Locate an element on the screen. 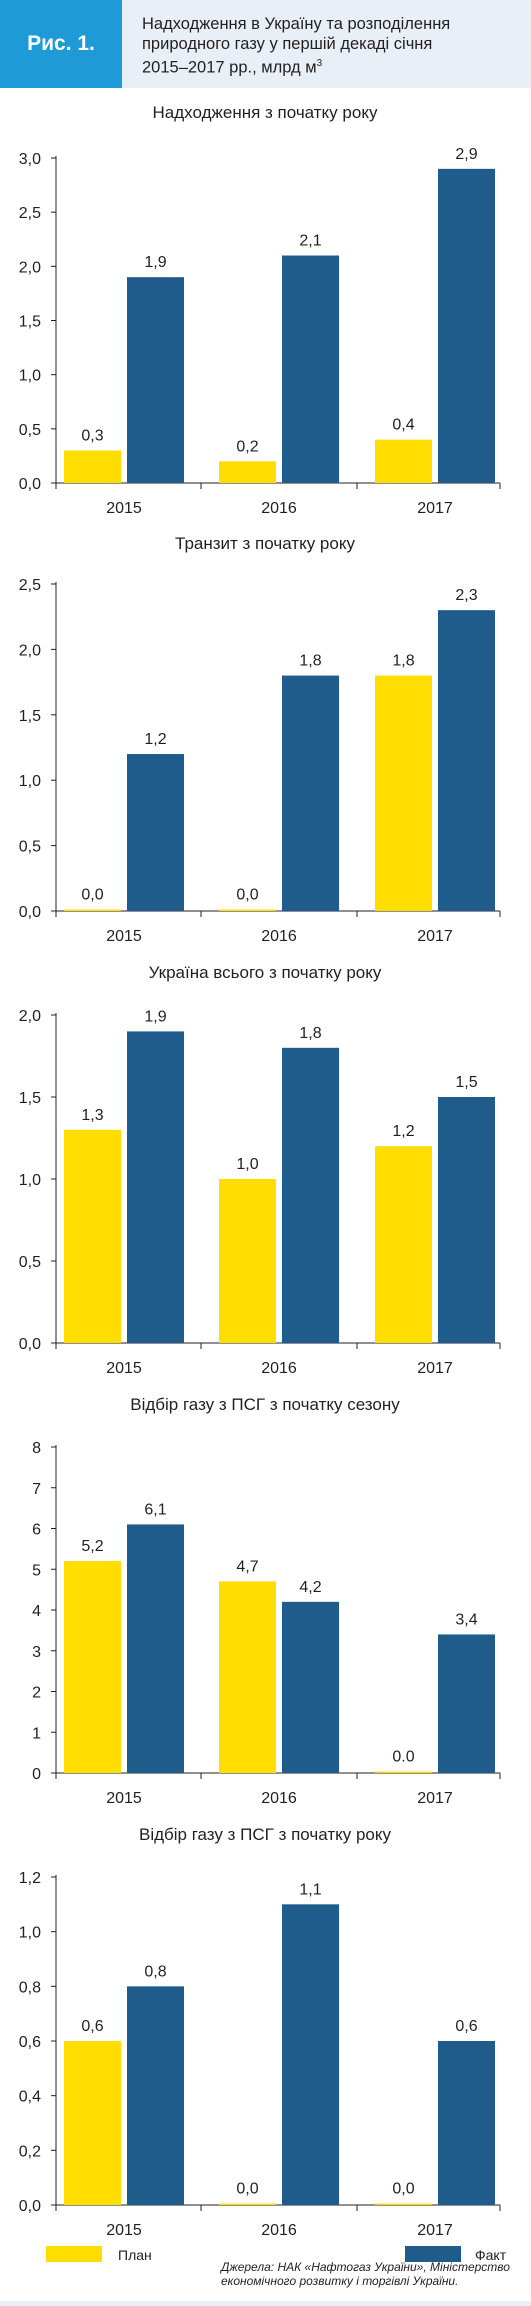 This screenshot has width=531, height=2306. data-label: 0,6 is located at coordinates (92, 2026).